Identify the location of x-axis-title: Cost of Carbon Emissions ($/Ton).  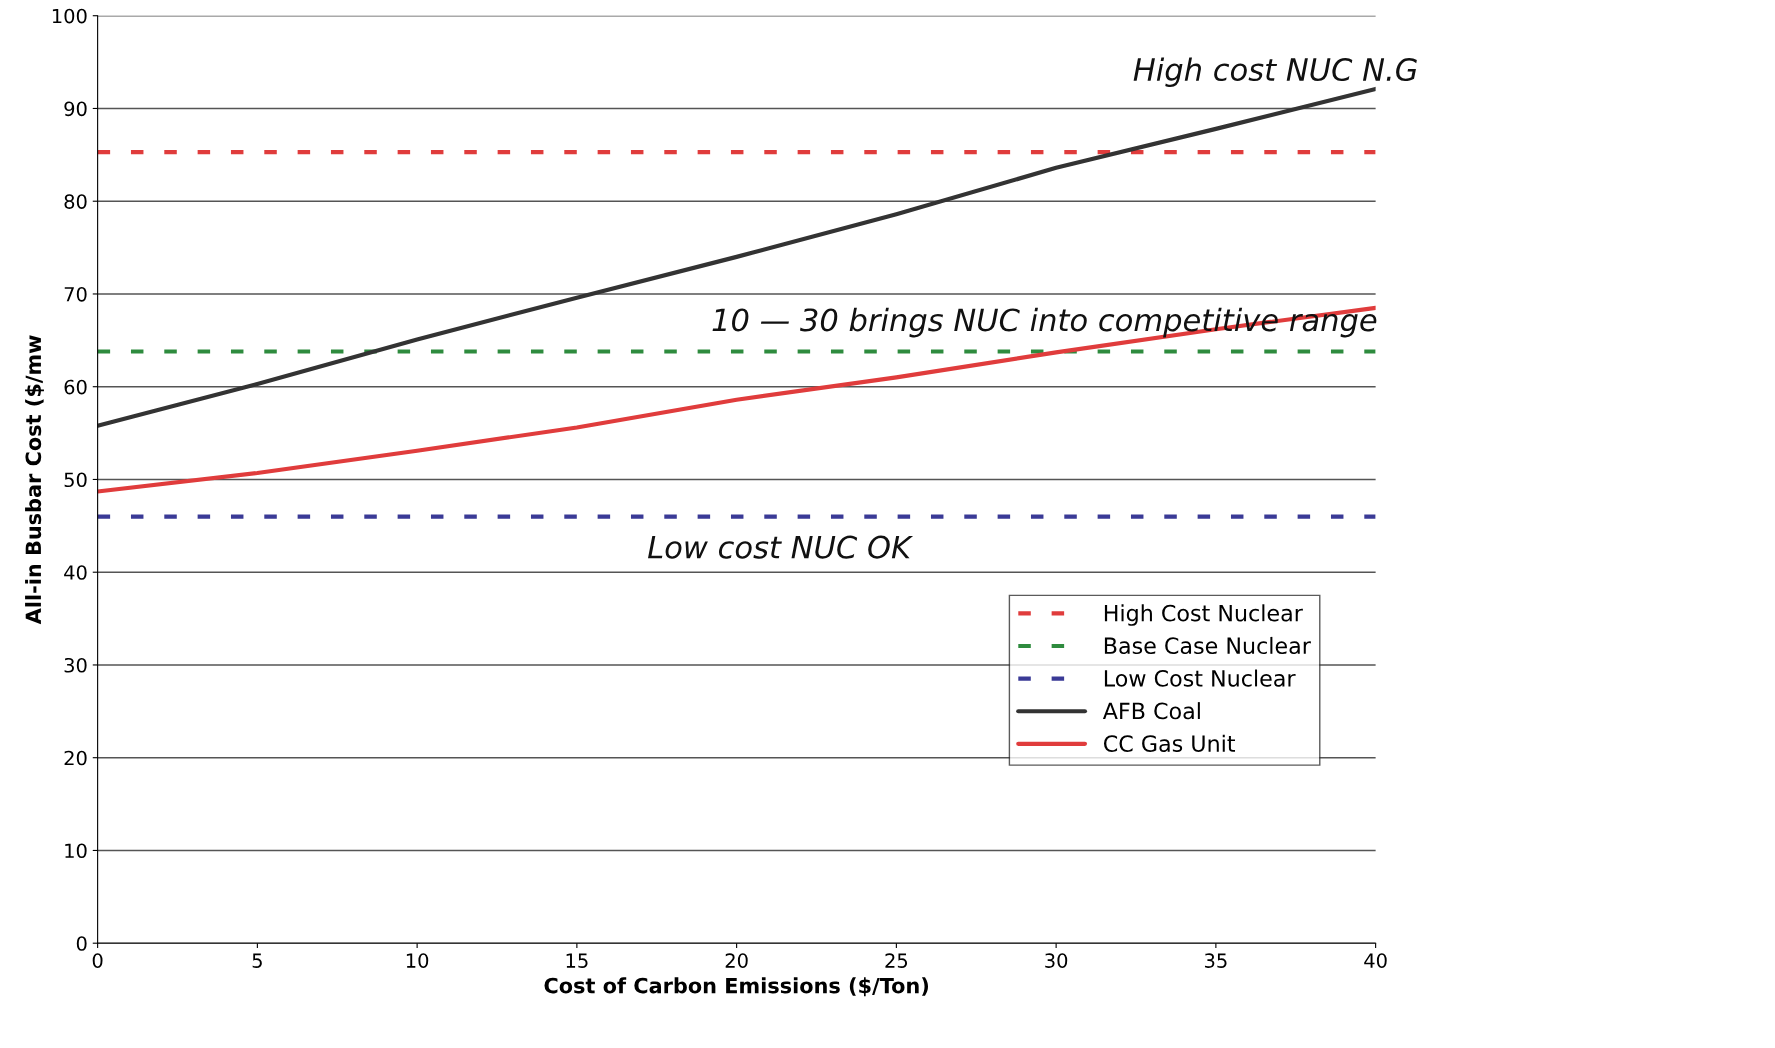
(736, 987).